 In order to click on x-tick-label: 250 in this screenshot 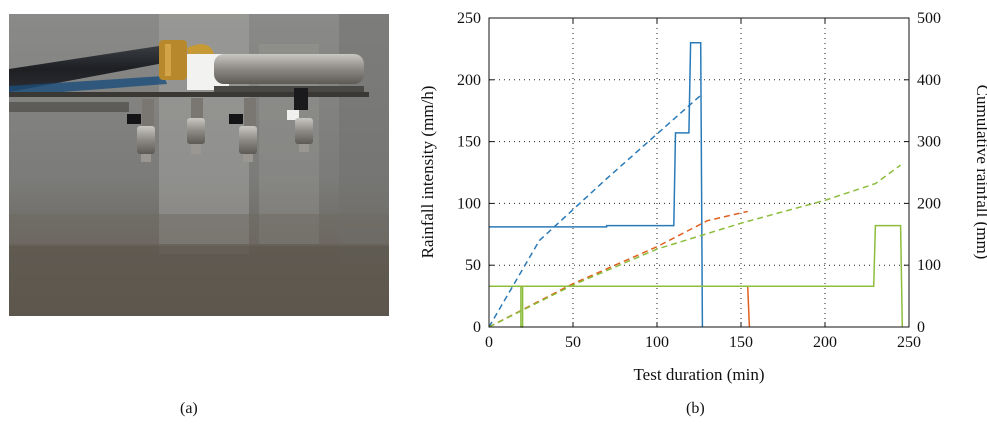, I will do `click(909, 342)`.